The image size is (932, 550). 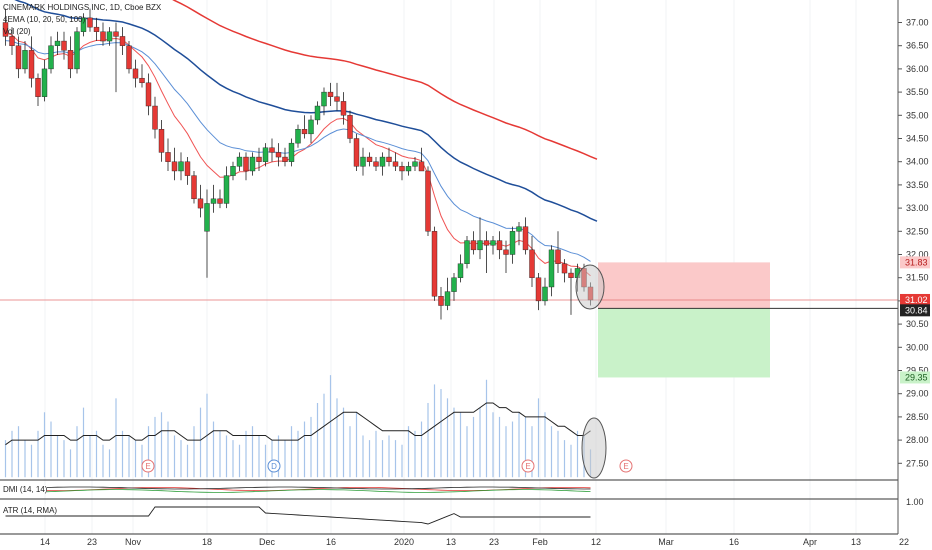 What do you see at coordinates (917, 162) in the screenshot?
I see `price-axis-label: 34.00` at bounding box center [917, 162].